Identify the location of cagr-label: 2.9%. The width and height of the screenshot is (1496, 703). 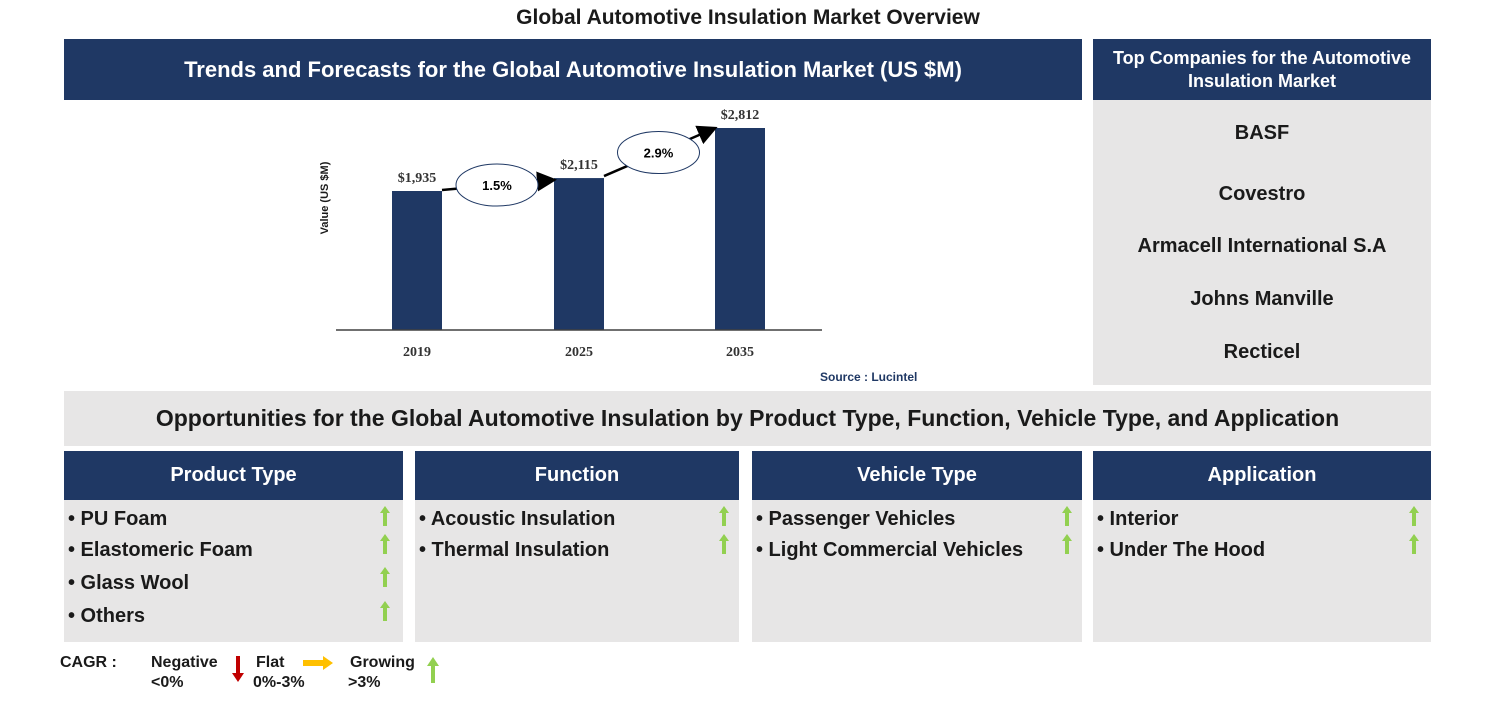
(659, 153).